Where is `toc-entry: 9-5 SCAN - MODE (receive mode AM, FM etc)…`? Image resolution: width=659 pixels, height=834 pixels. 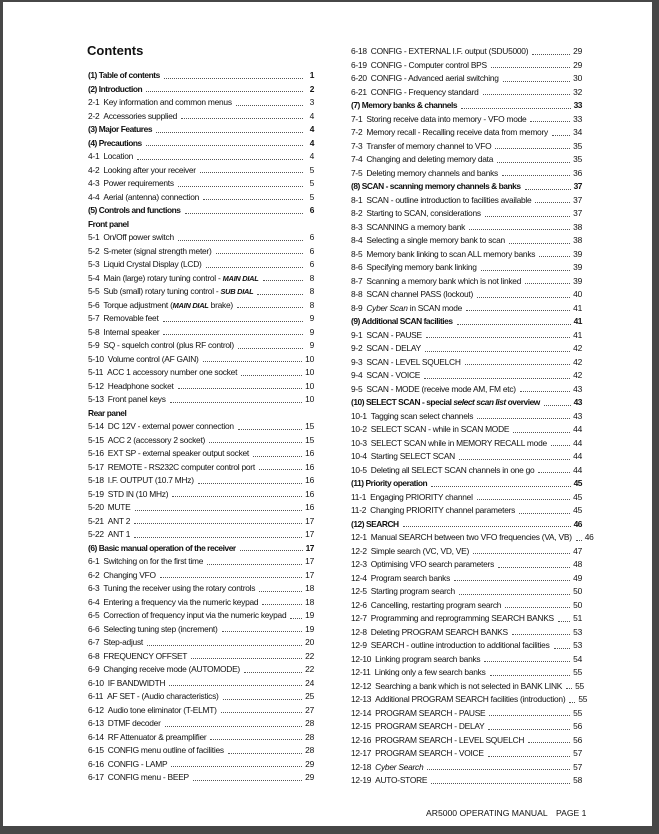 toc-entry: 9-5 SCAN - MODE (receive mode AM, FM etc)… is located at coordinates (466, 390).